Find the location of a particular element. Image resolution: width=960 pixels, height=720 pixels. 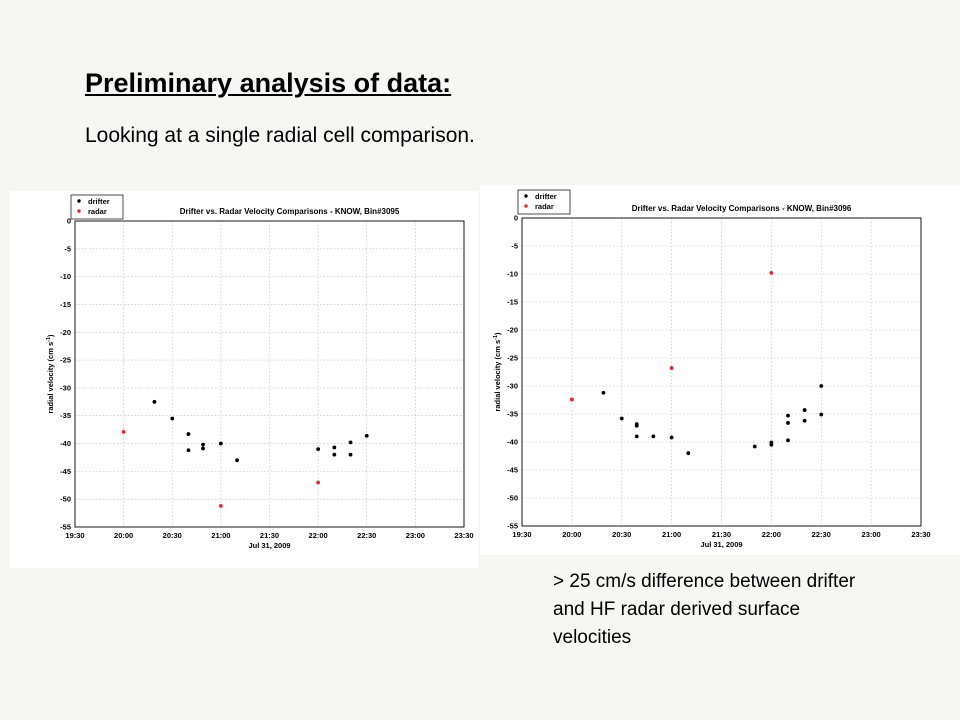

y-axis-label-close: ) is located at coordinates (50, 335).